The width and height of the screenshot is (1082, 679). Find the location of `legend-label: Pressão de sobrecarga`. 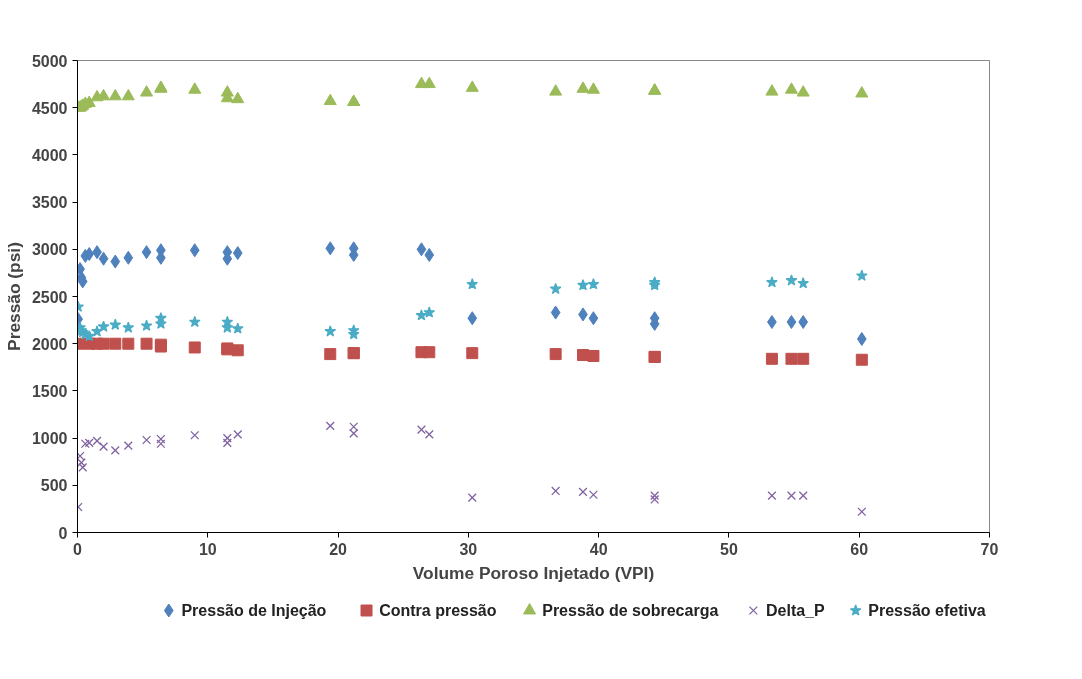

legend-label: Pressão de sobrecarga is located at coordinates (630, 610).